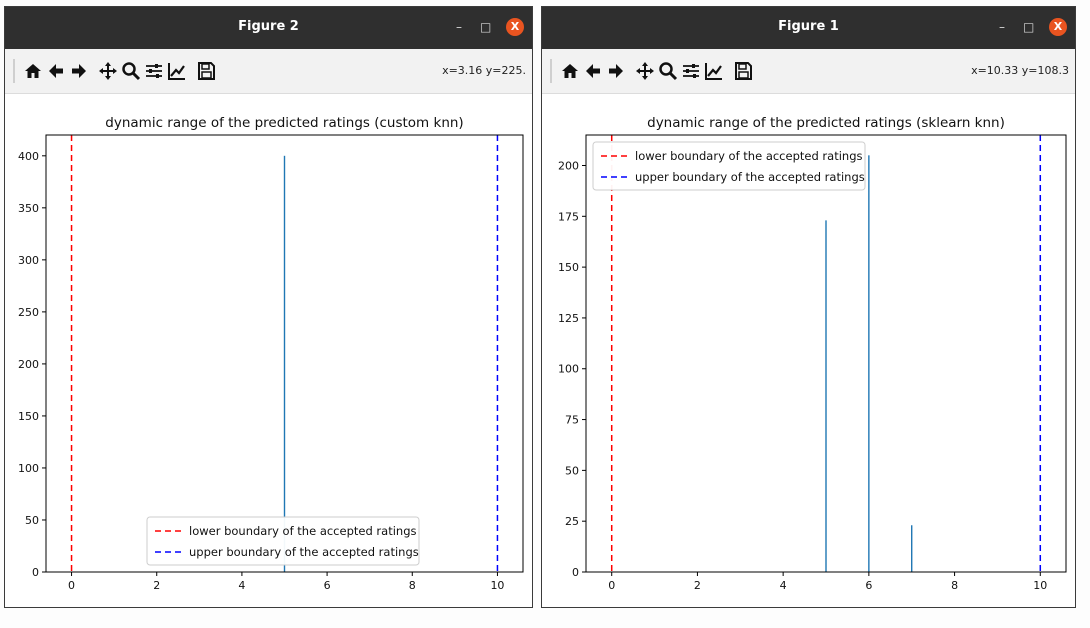 This screenshot has width=1090, height=628. I want to click on y-tick-label: 125, so click(568, 318).